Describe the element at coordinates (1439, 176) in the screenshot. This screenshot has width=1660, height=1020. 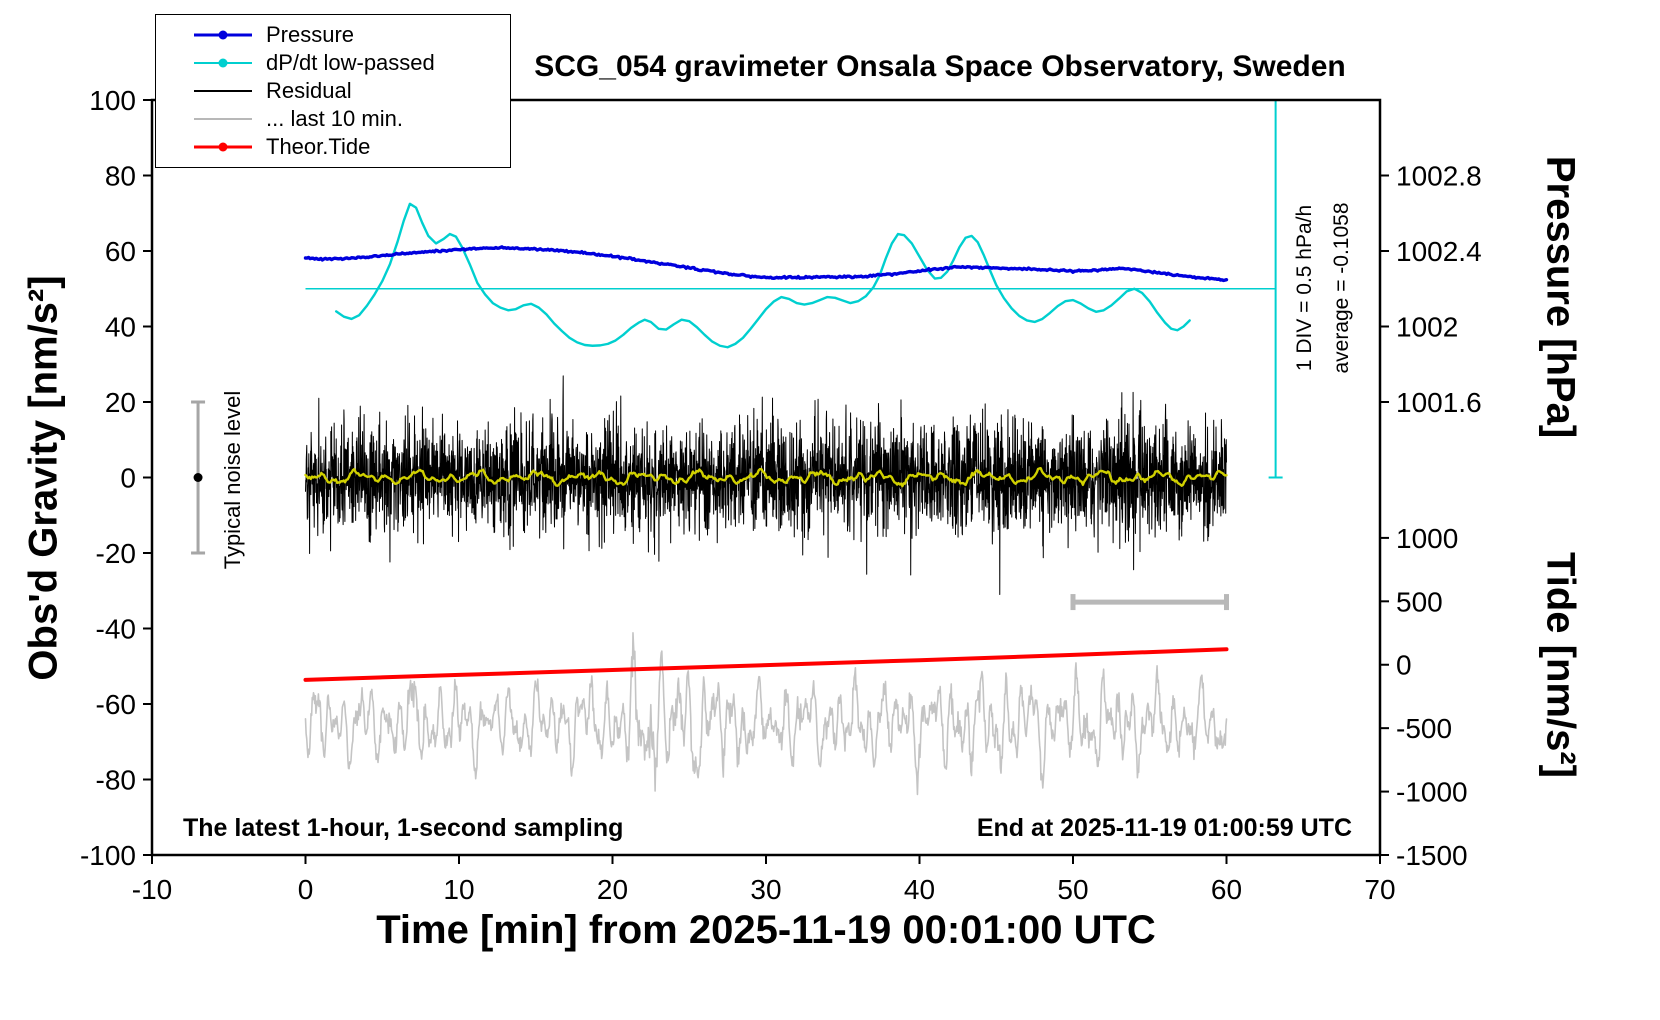
I see `pressure-axis-tick-label: 1002.8` at that location.